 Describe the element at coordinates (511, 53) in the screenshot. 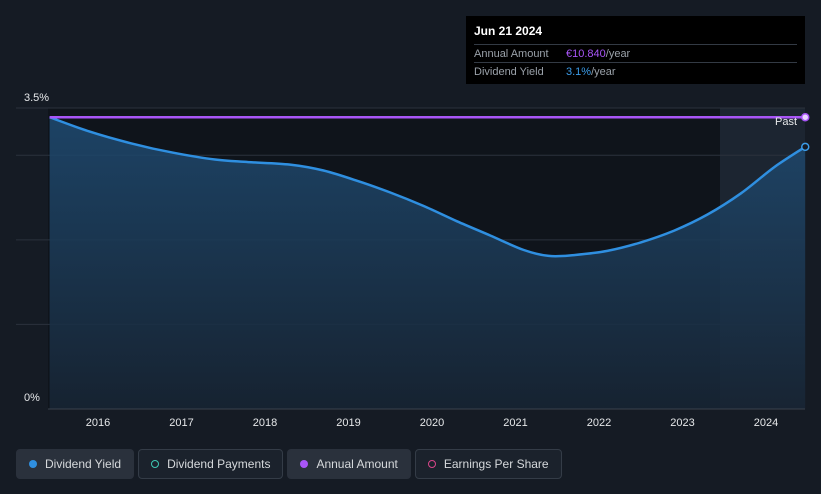

I see `tooltip-annual-amount-label: Annual Amount` at that location.